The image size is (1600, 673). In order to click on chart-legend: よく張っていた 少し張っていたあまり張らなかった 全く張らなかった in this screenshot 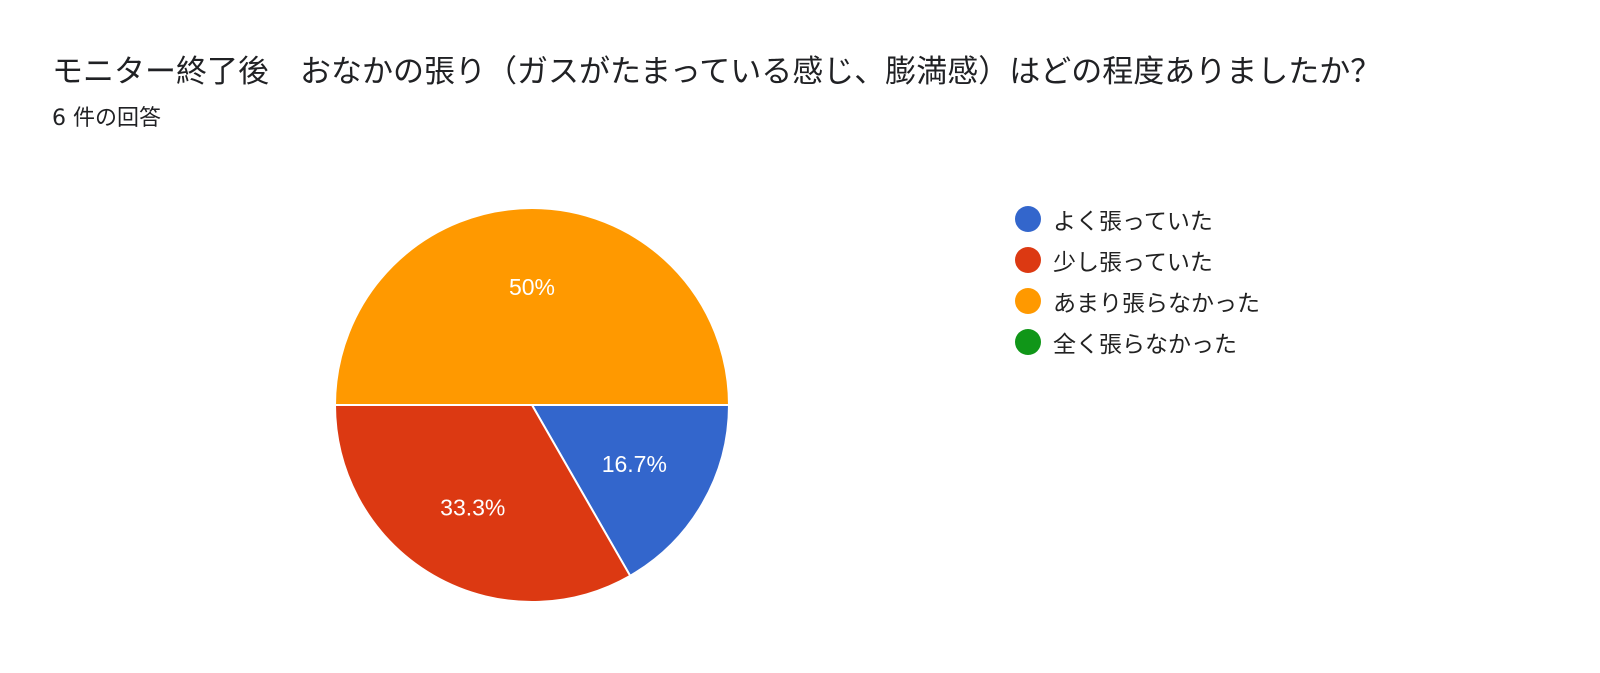, I will do `click(1137, 280)`.